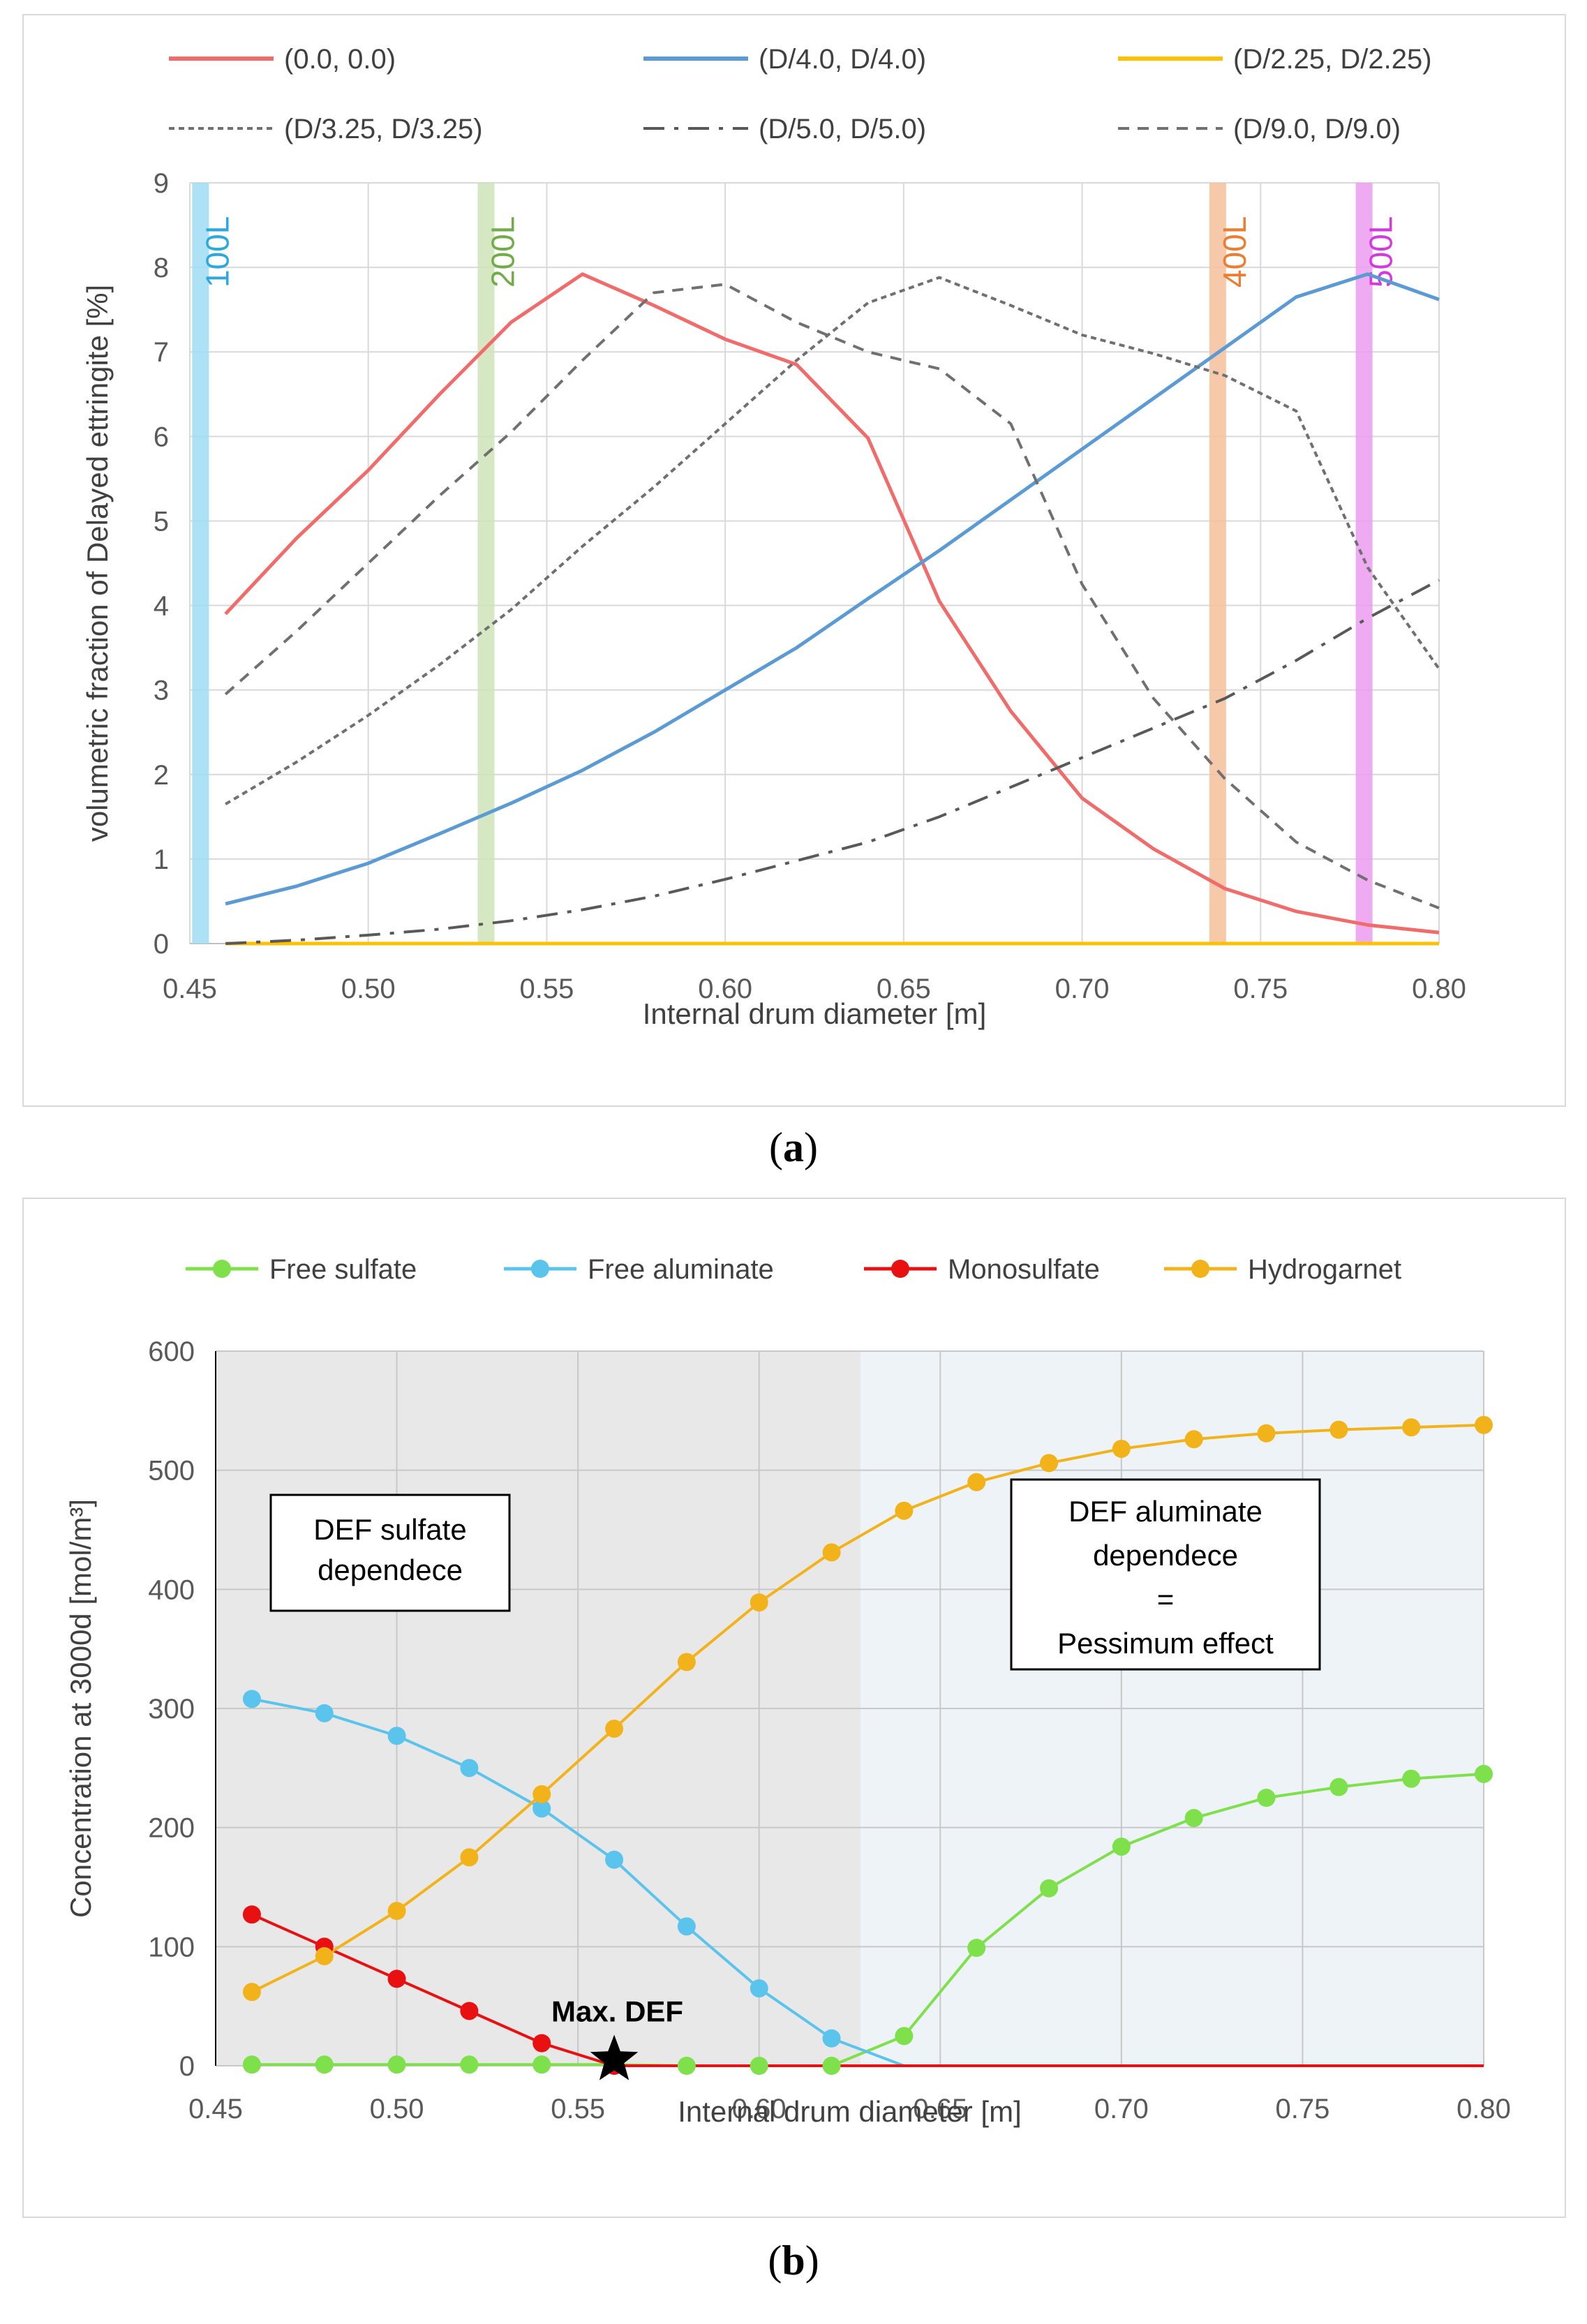  Describe the element at coordinates (161, 691) in the screenshot. I see `y-tick-label: 3` at that location.